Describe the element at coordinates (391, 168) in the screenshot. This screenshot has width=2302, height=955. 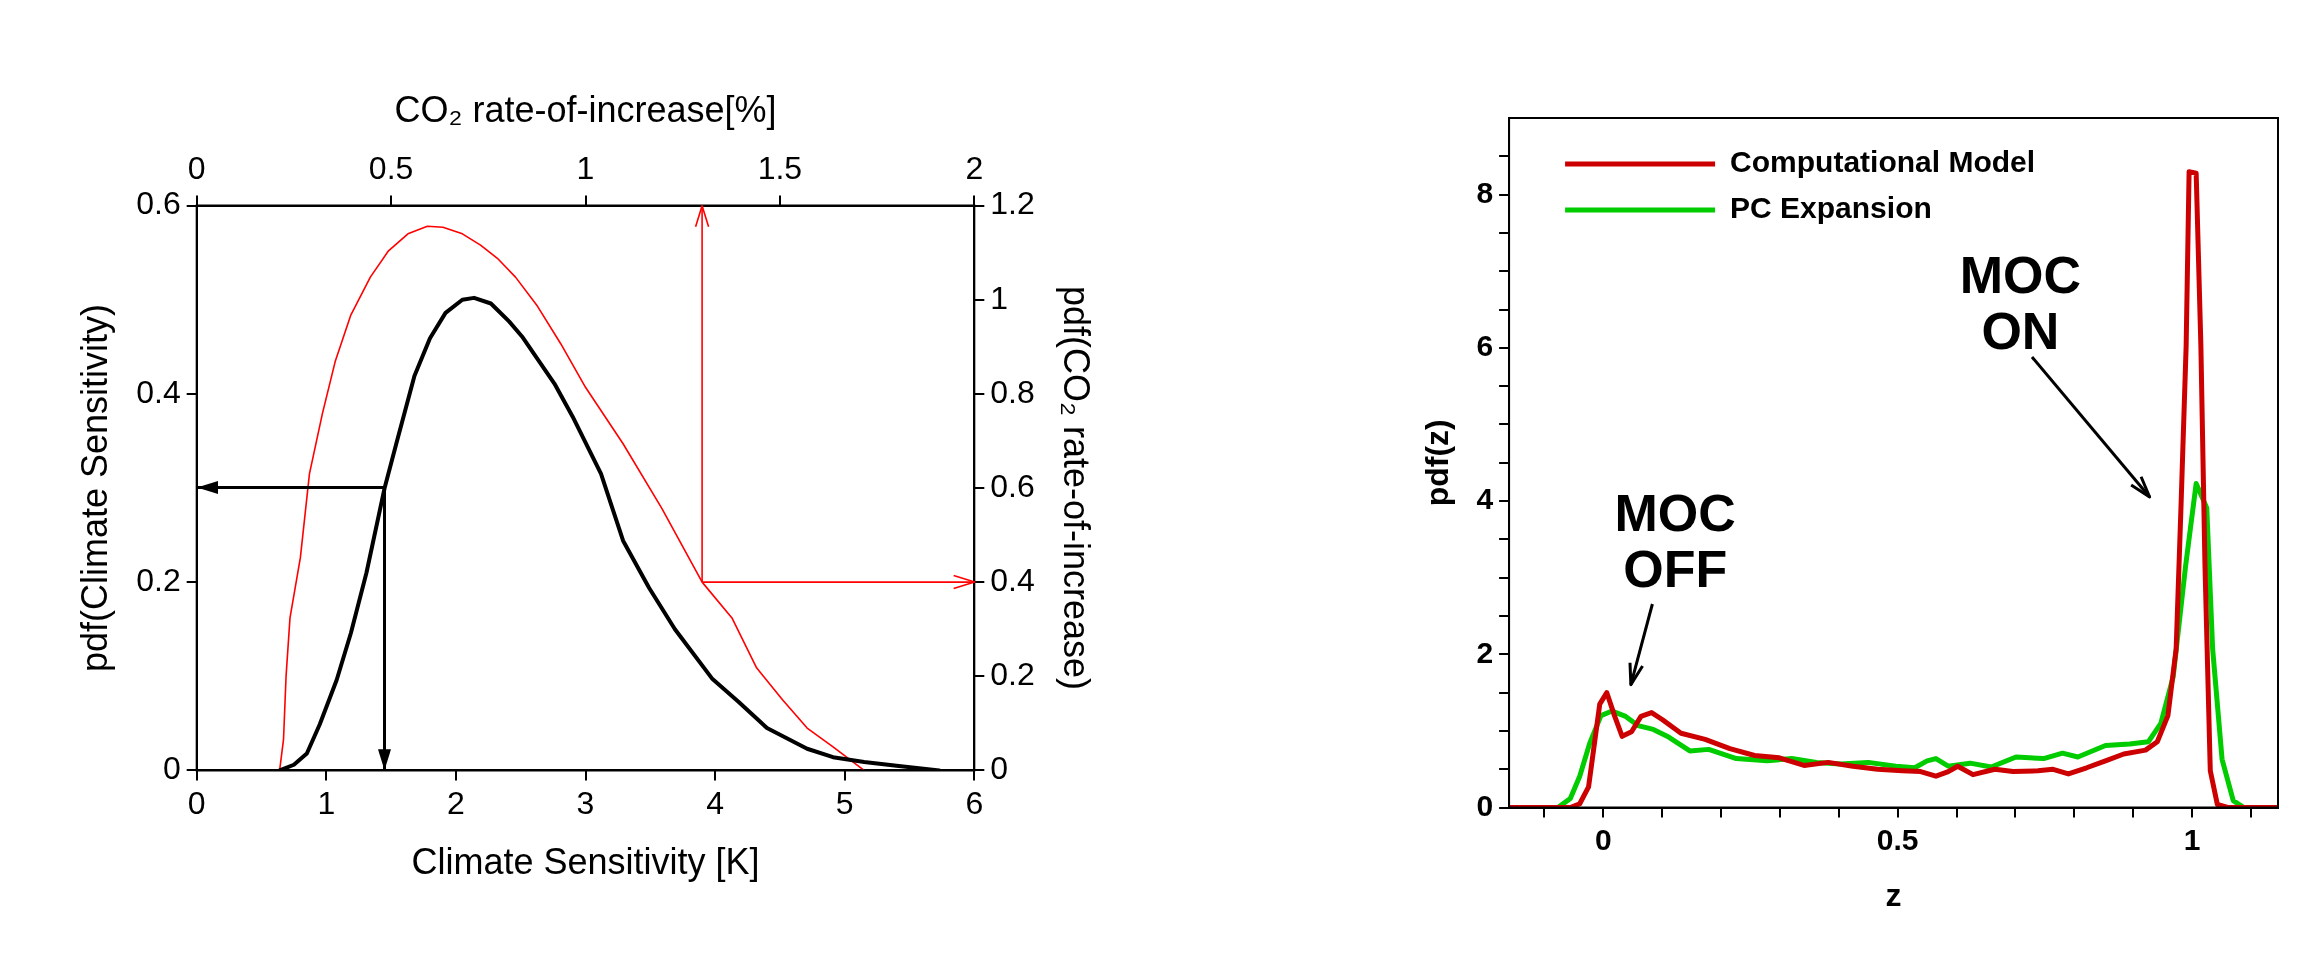
I see `x2-tick-label: 0.5` at that location.